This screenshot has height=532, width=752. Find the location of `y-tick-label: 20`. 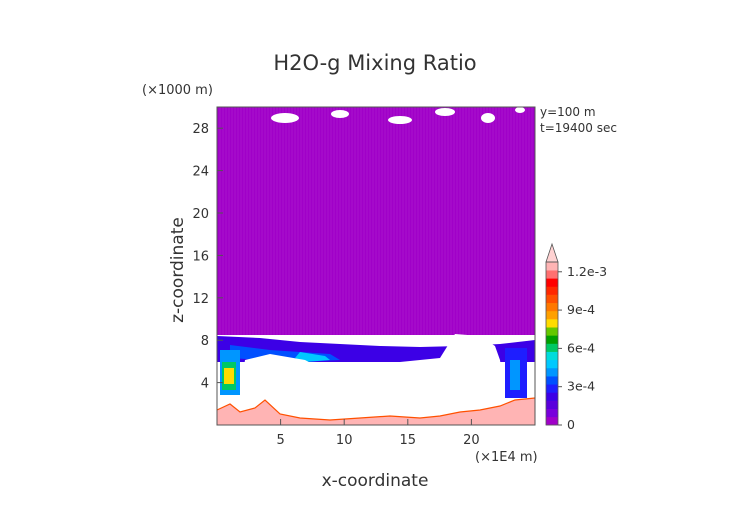

y-tick-label: 20 is located at coordinates (200, 214).